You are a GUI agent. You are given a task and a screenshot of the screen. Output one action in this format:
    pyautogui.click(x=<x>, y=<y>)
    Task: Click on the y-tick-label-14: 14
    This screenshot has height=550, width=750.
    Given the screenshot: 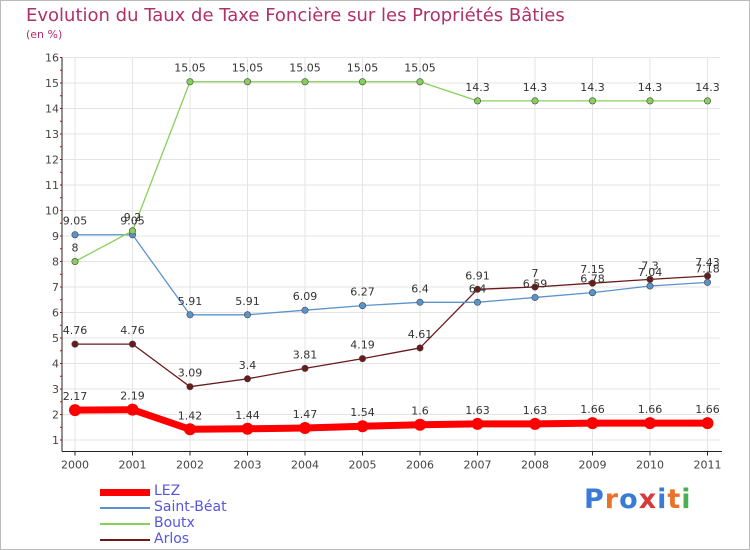 What is the action you would take?
    pyautogui.click(x=52, y=109)
    